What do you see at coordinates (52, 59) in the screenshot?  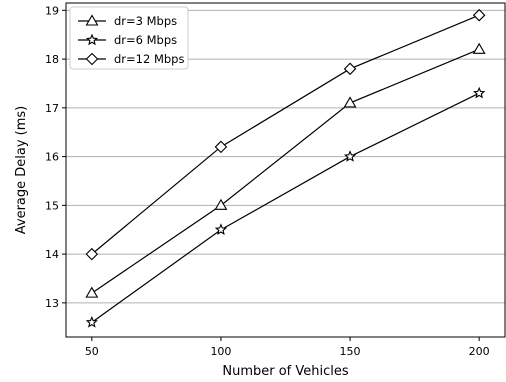 I see `y-tick-label: 18` at bounding box center [52, 59].